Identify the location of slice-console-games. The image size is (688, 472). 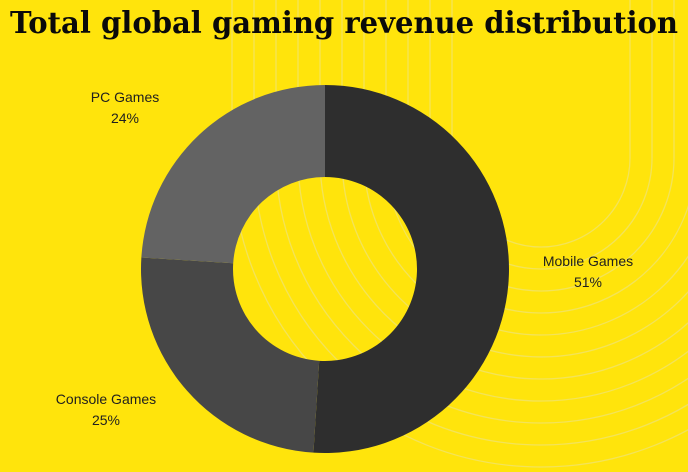
(230, 355).